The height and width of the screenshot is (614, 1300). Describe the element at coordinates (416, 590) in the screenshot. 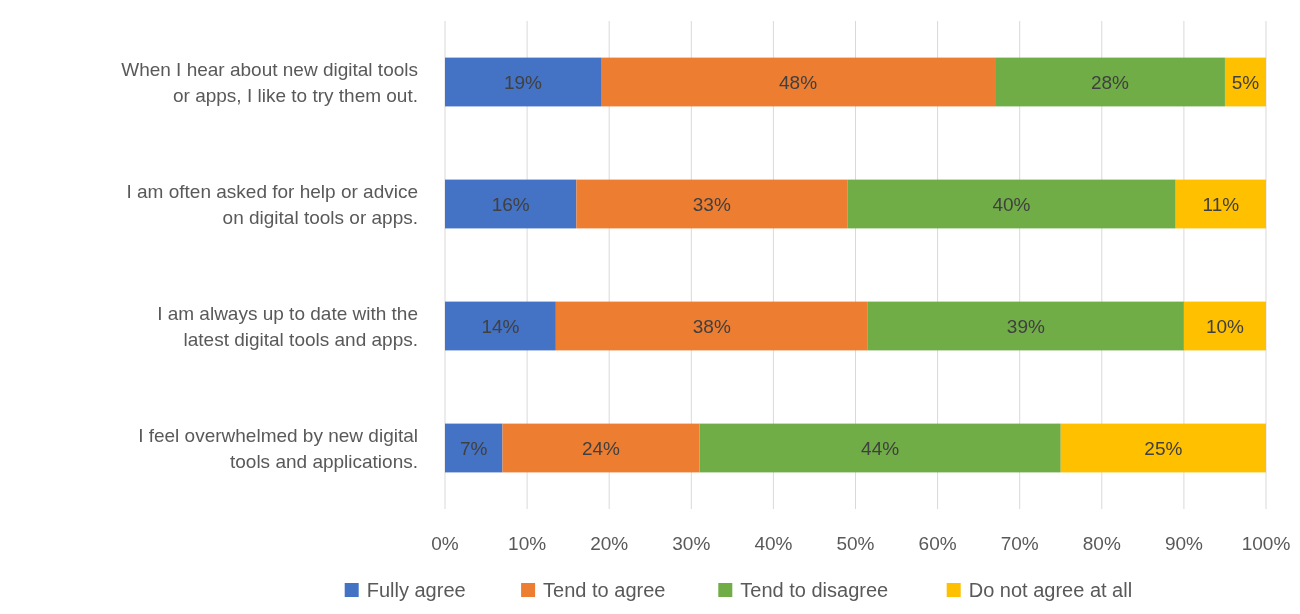

I see `legend-label: Fully agree` at that location.